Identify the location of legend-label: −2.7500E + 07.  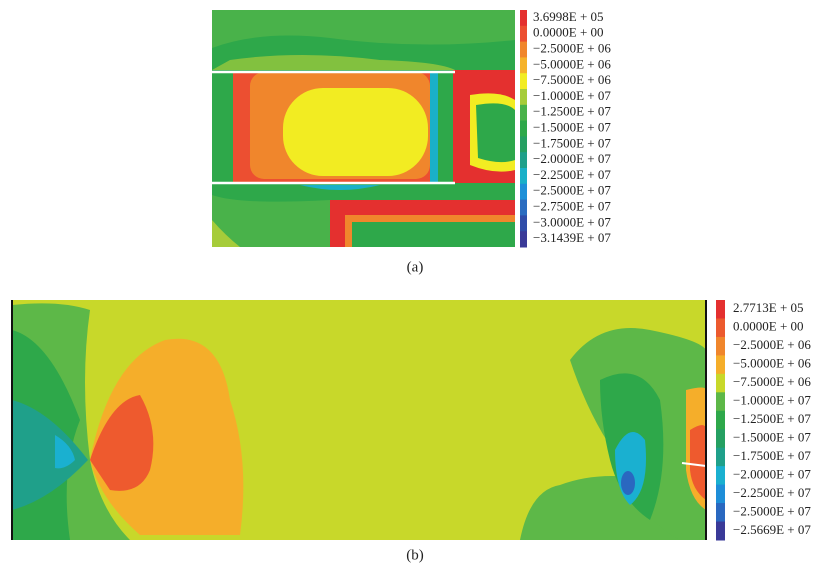
(572, 205).